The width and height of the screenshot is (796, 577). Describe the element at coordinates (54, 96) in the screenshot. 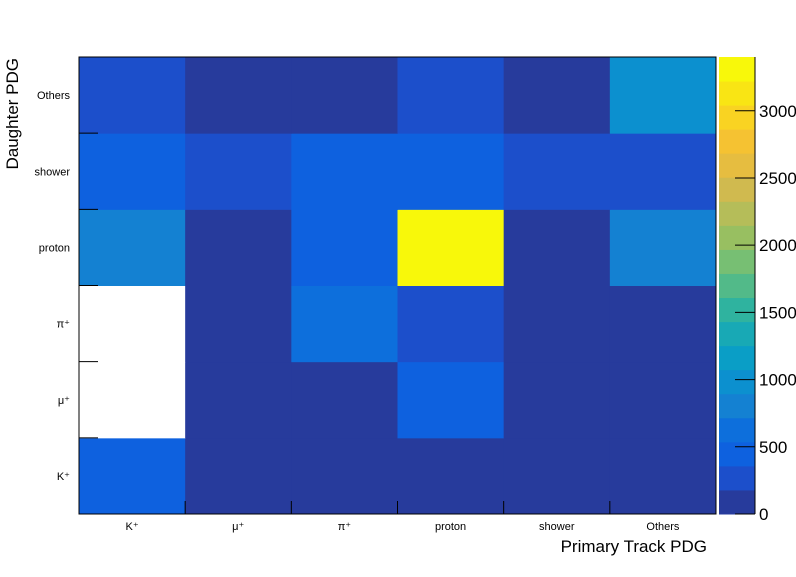

I see `y-tick-label: Others` at that location.